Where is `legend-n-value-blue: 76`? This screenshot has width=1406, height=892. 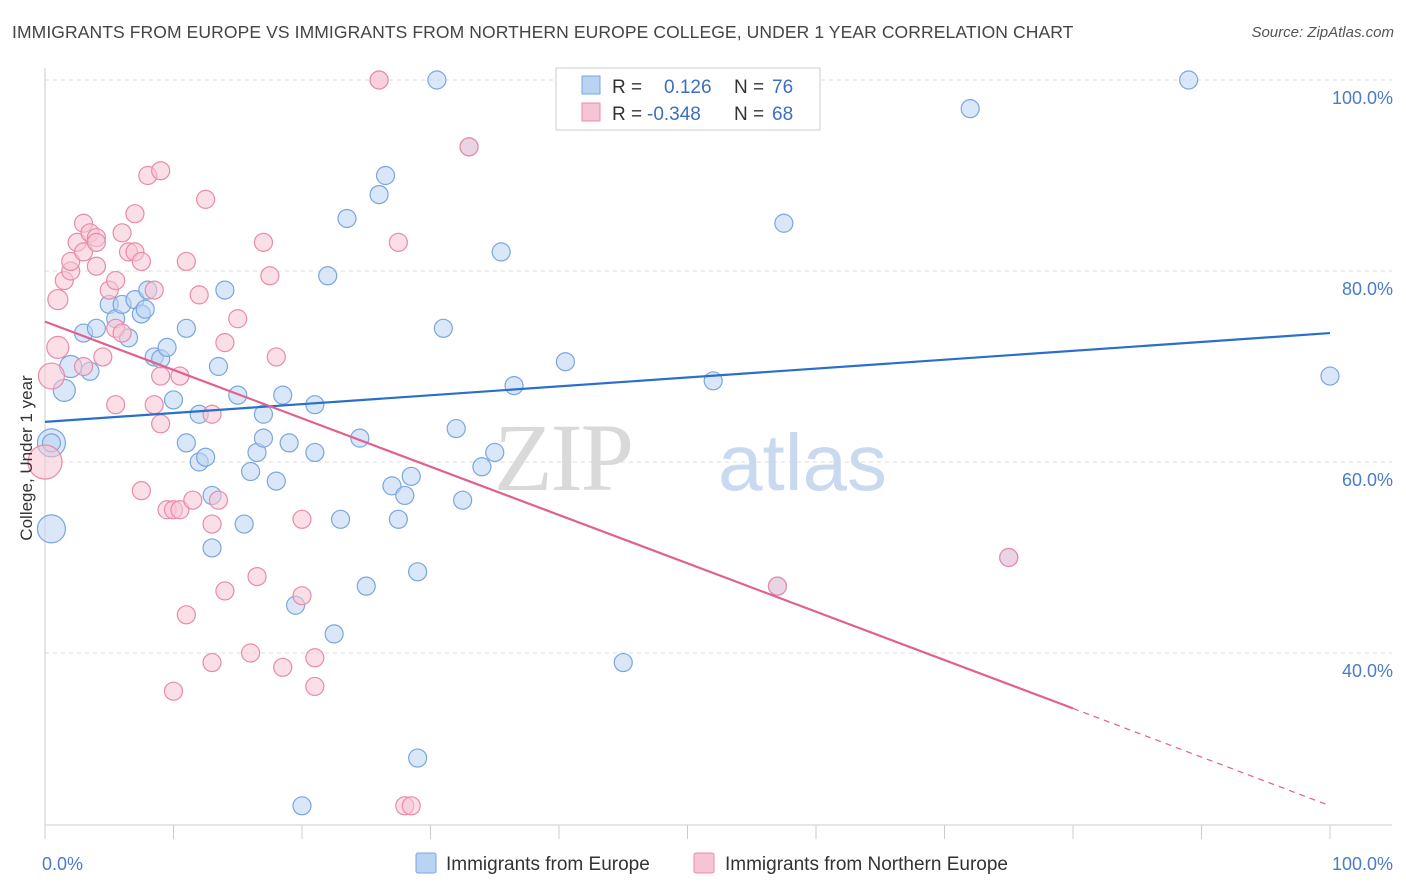
legend-n-value-blue: 76 is located at coordinates (782, 87).